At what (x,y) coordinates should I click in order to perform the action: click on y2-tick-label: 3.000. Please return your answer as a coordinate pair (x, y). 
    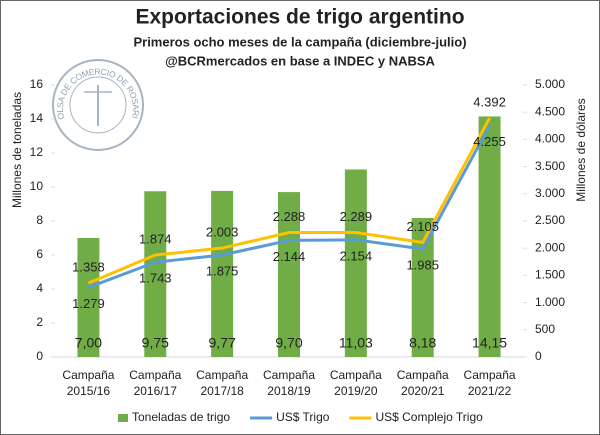
    Looking at the image, I should click on (550, 193).